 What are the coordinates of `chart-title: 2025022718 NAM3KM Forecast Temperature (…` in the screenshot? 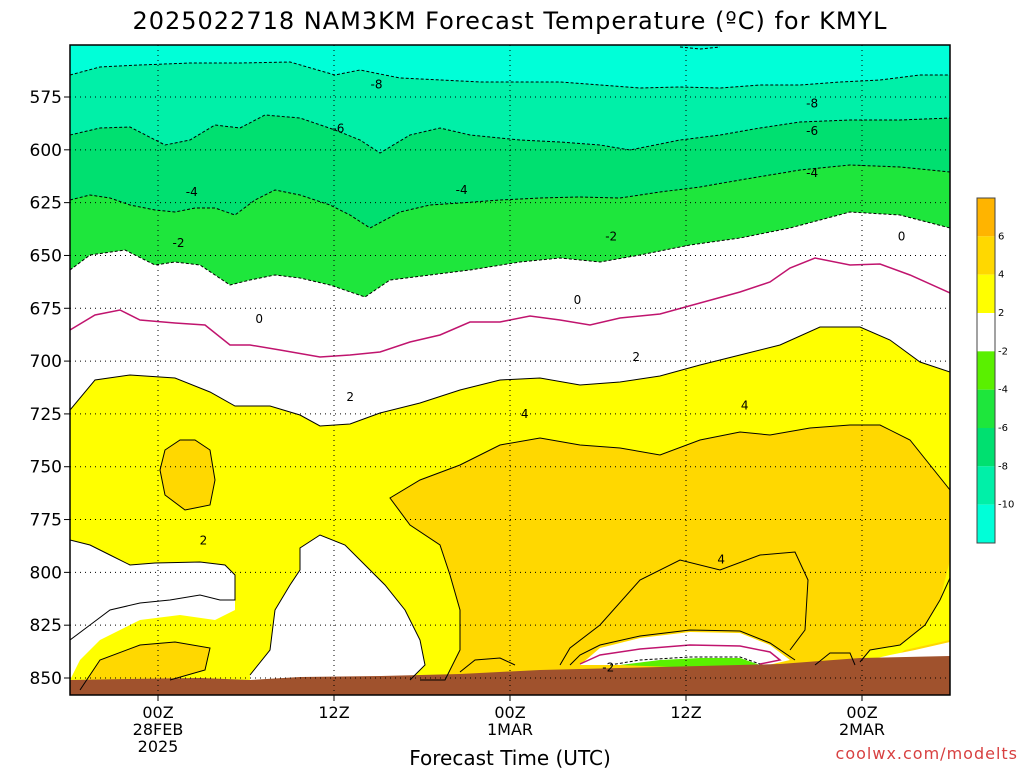 It's located at (509, 21).